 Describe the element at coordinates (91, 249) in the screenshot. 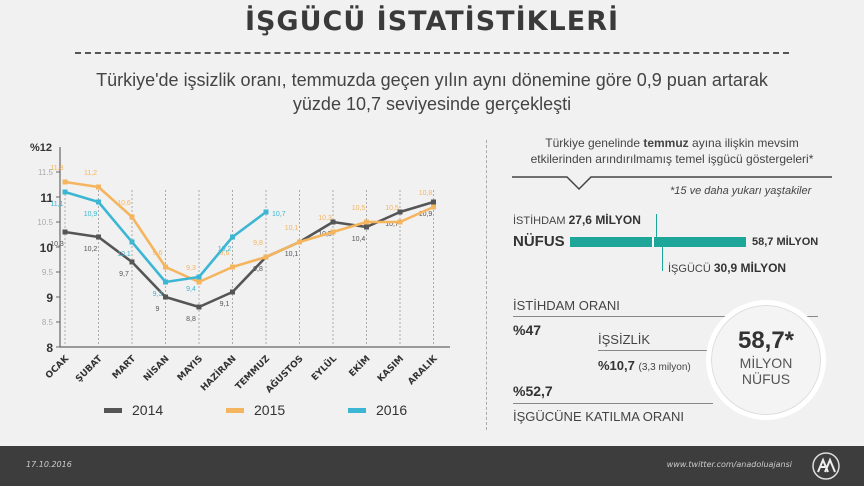

I see `data-label-2014: 10,2` at that location.